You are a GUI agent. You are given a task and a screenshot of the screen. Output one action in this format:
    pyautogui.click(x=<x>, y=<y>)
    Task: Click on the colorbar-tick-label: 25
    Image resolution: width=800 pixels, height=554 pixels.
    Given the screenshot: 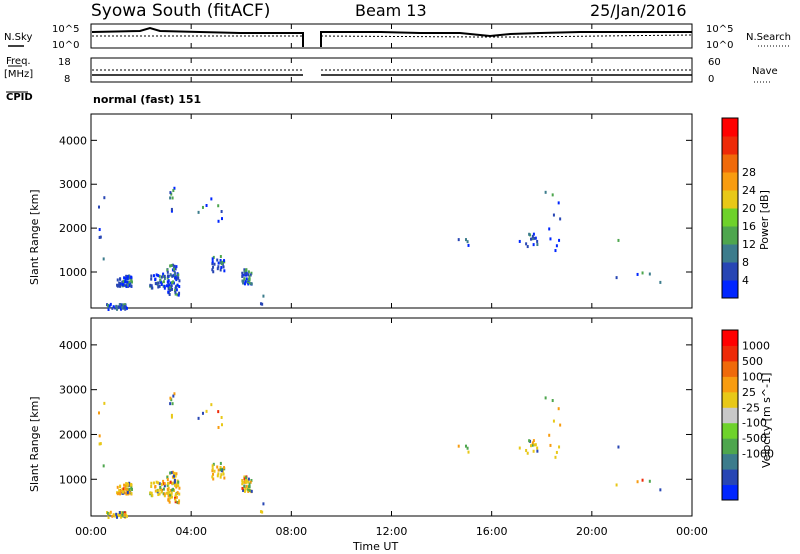 What is the action you would take?
    pyautogui.click(x=749, y=392)
    